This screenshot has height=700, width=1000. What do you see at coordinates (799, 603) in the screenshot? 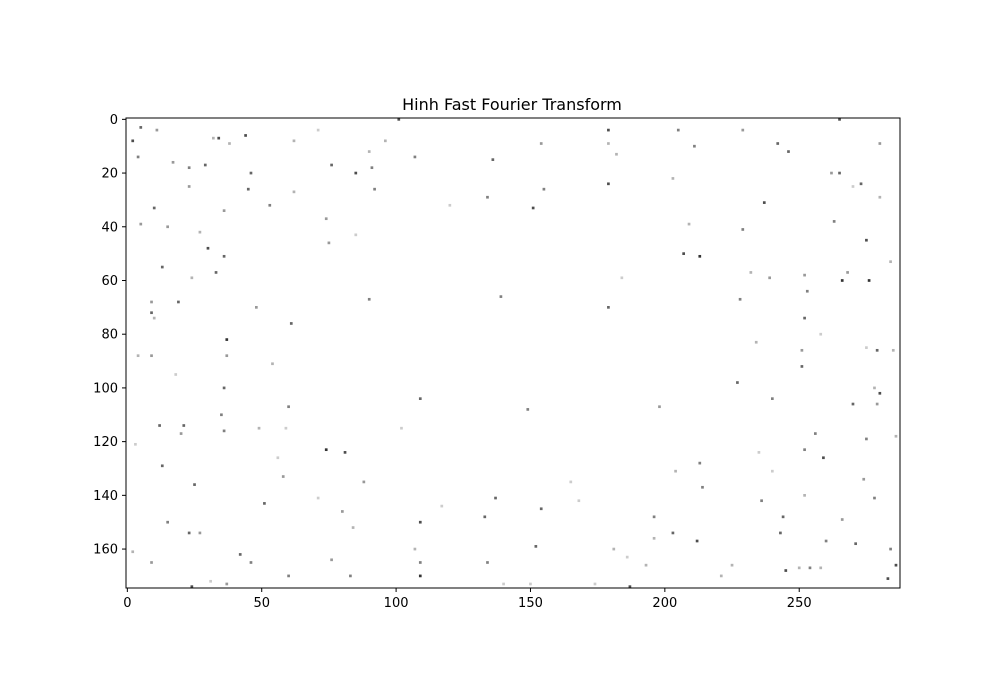
I see `x-tick-label: 250` at bounding box center [799, 603].